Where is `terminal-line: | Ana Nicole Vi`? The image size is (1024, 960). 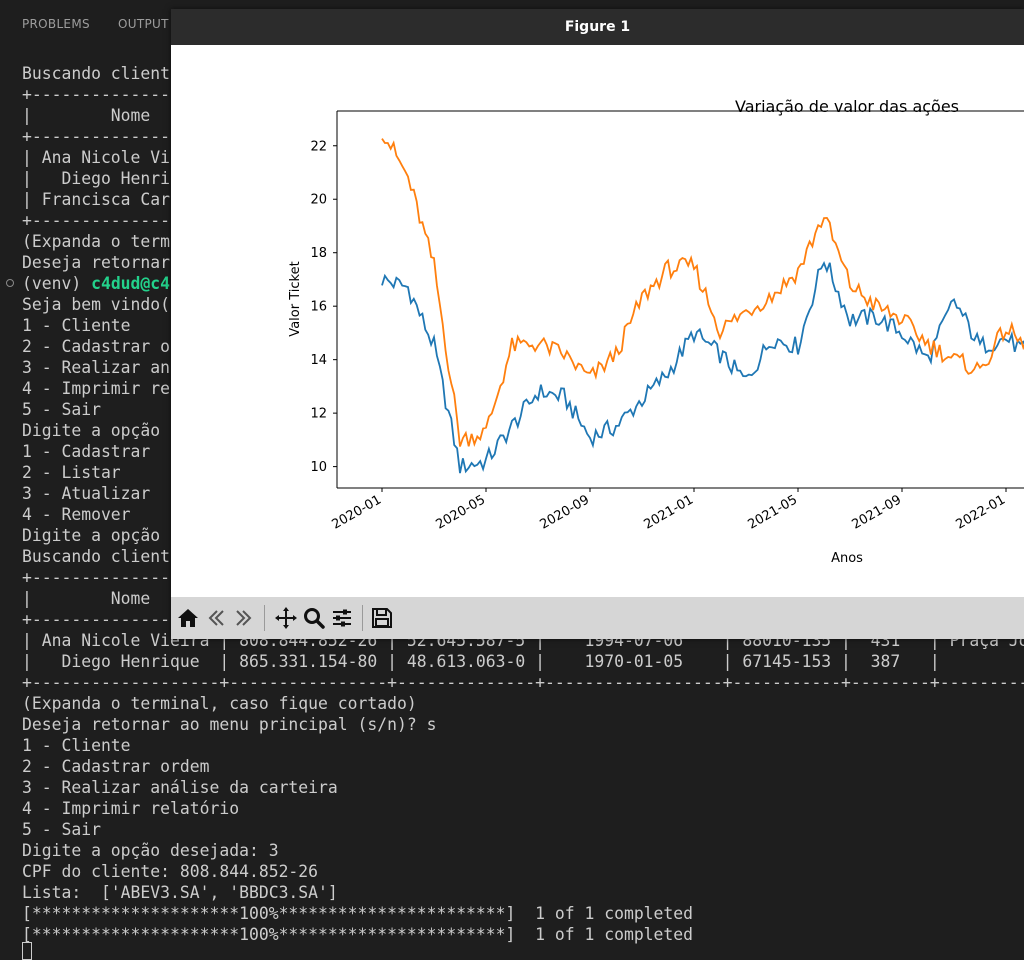
terminal-line: | Ana Nicole Vi is located at coordinates (96, 157).